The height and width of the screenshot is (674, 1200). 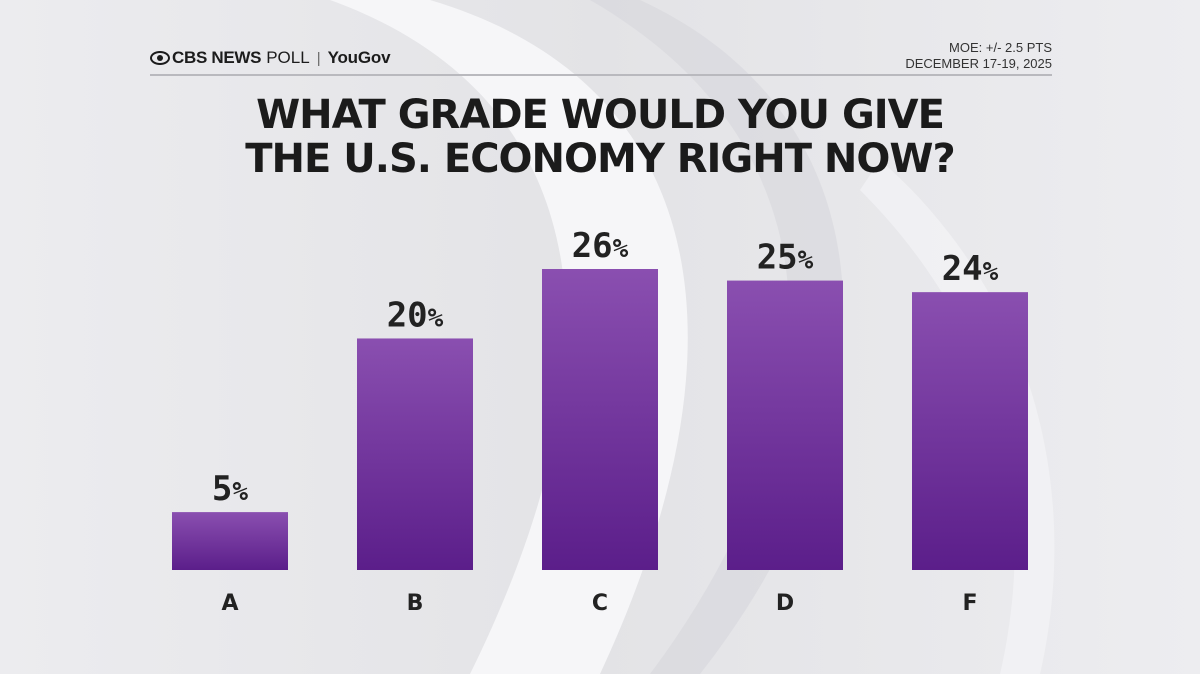 What do you see at coordinates (785, 425) in the screenshot?
I see `bar-d` at bounding box center [785, 425].